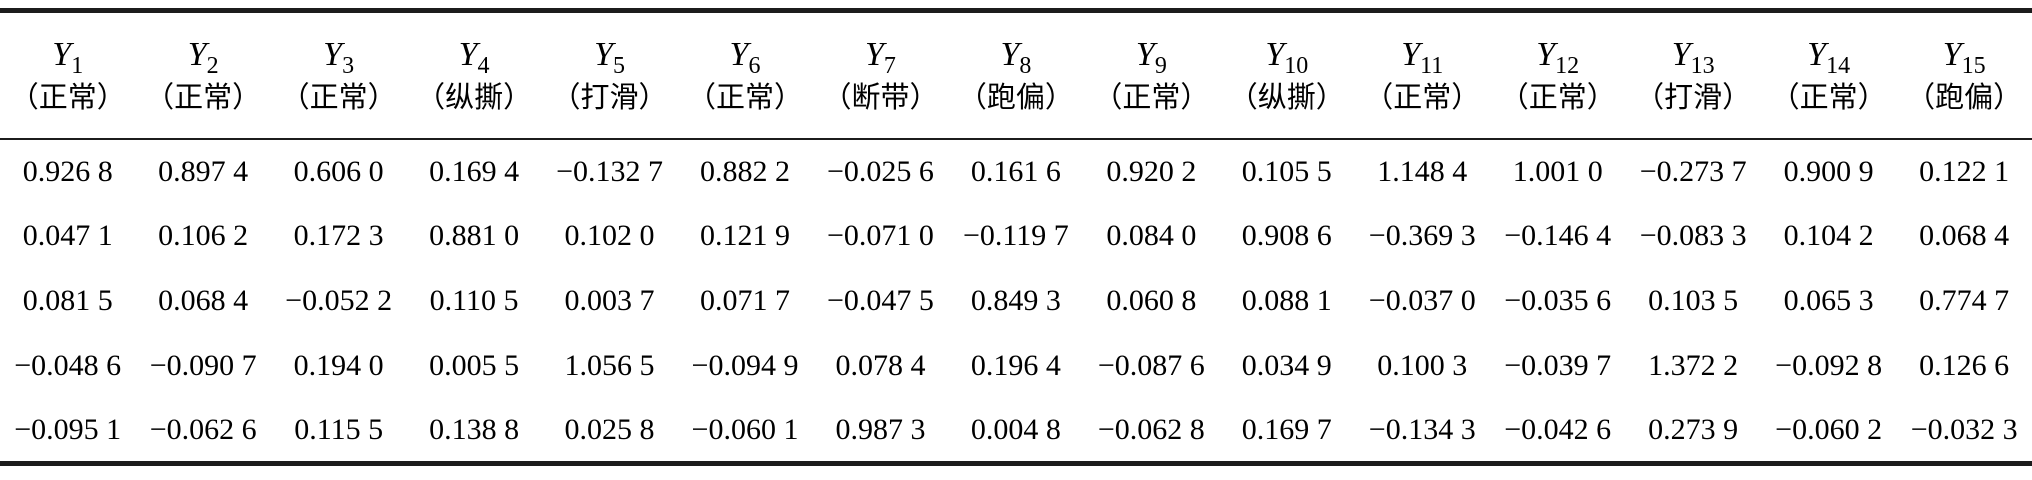 This screenshot has width=2032, height=480. I want to click on table-cell: 0.088 1, so click(1286, 300).